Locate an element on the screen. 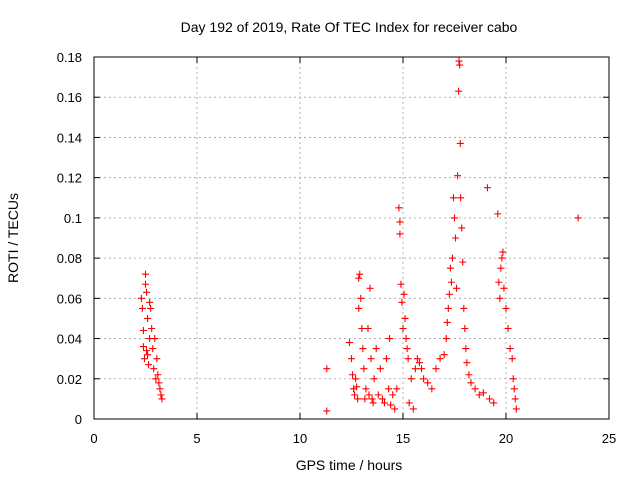 The image size is (640, 480). y-tick-label: 0.18 is located at coordinates (69, 57).